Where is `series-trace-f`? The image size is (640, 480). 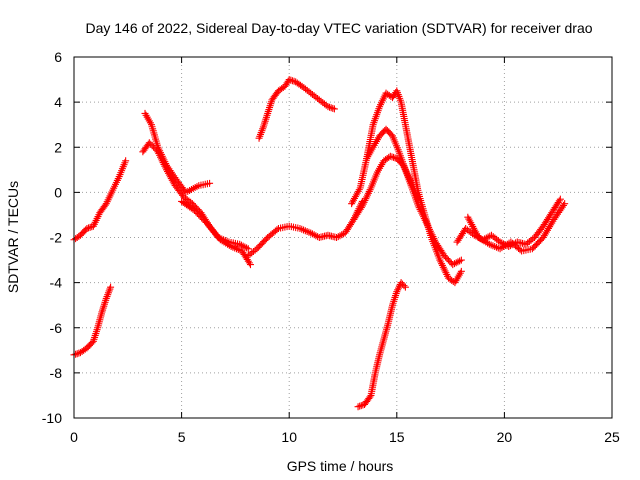 series-trace-f is located at coordinates (305, 228).